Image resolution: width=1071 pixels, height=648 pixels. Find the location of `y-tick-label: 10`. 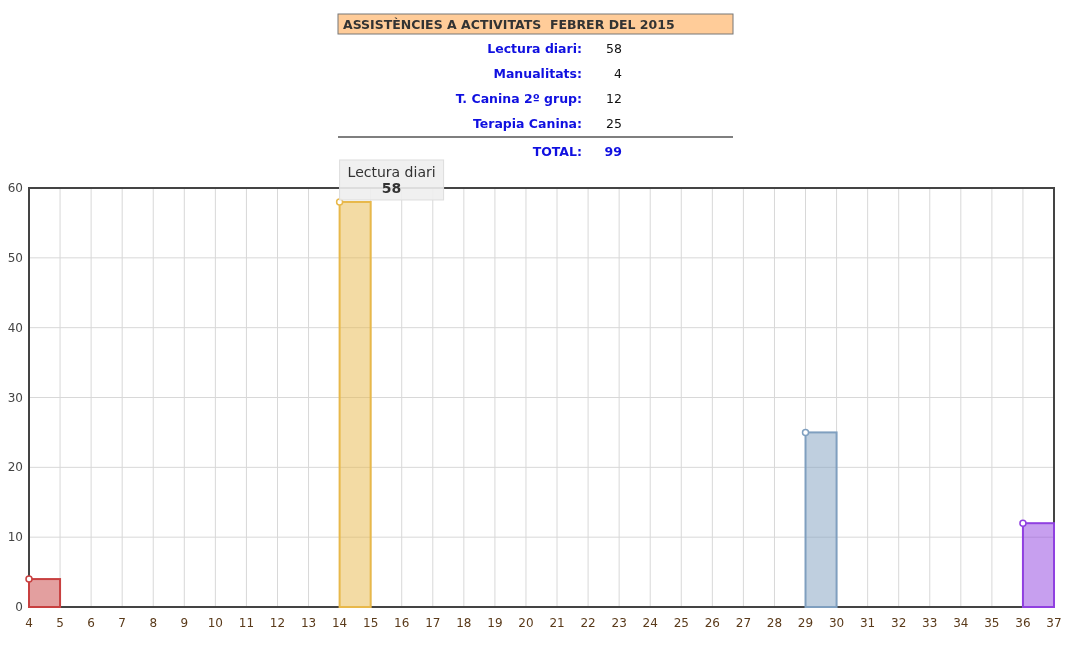

y-tick-label: 10 is located at coordinates (15, 537).